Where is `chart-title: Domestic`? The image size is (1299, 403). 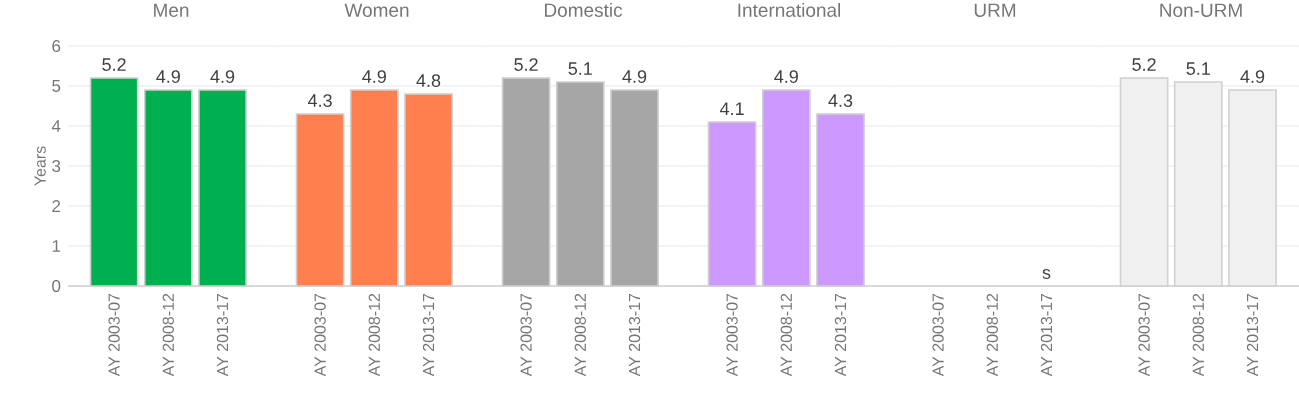
chart-title: Domestic is located at coordinates (583, 9).